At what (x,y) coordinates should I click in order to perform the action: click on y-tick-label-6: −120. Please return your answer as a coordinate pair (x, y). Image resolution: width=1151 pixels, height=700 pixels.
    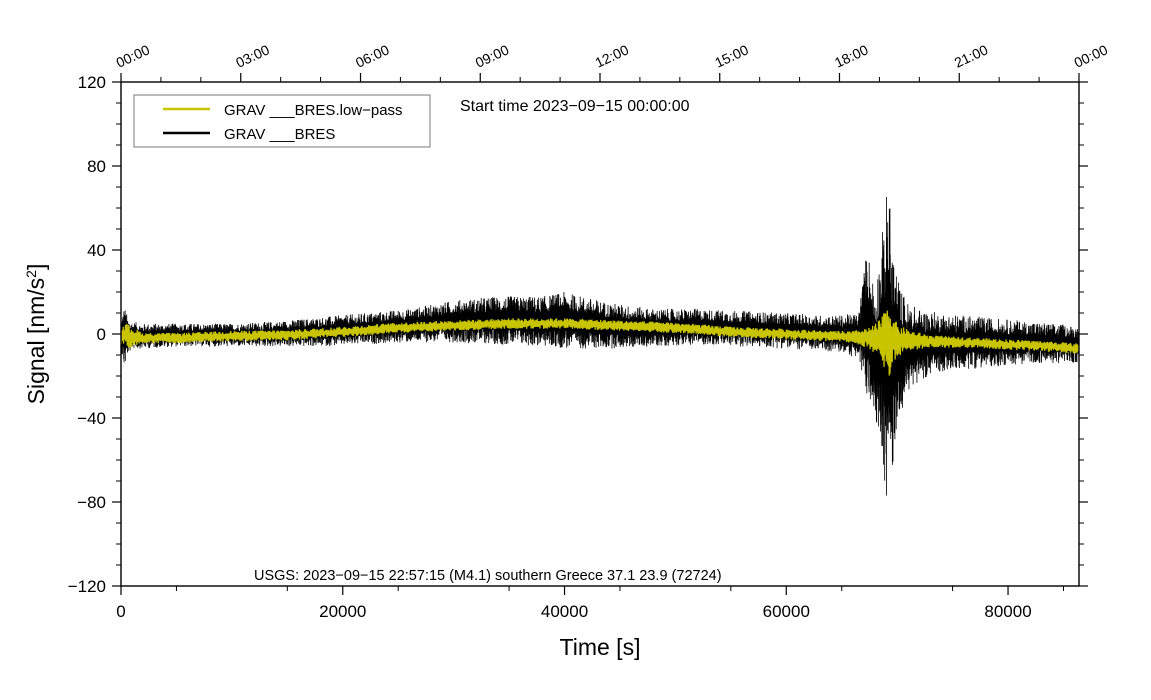
    Looking at the image, I should click on (87, 586).